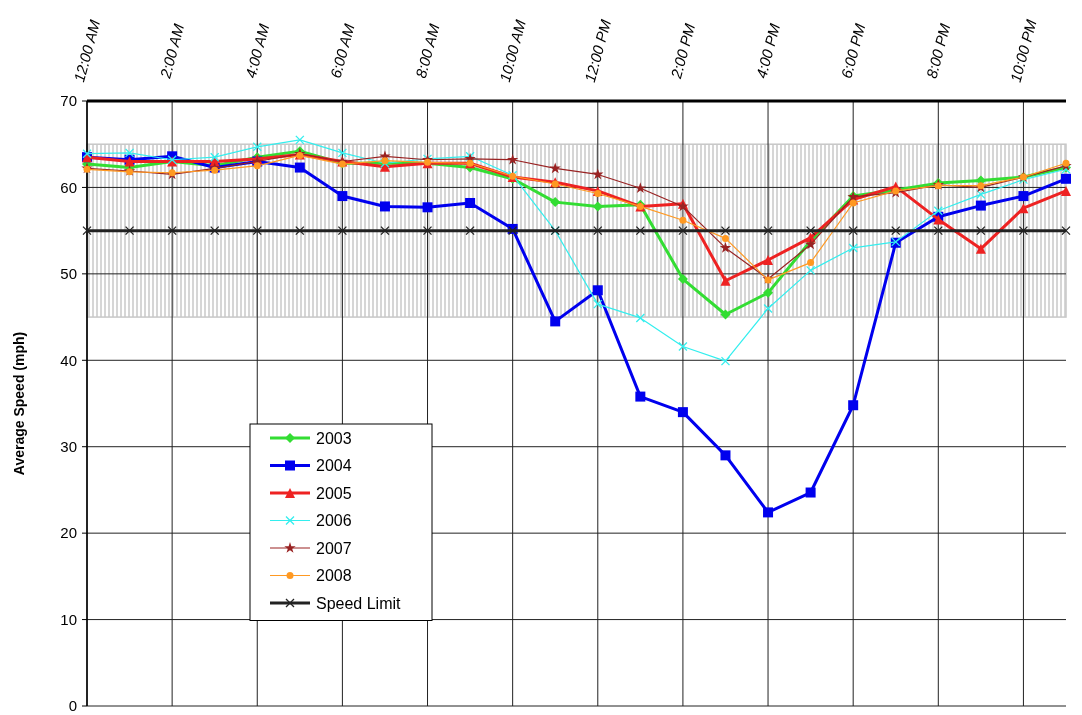  What do you see at coordinates (68, 619) in the screenshot?
I see `y-tick-label: 10` at bounding box center [68, 619].